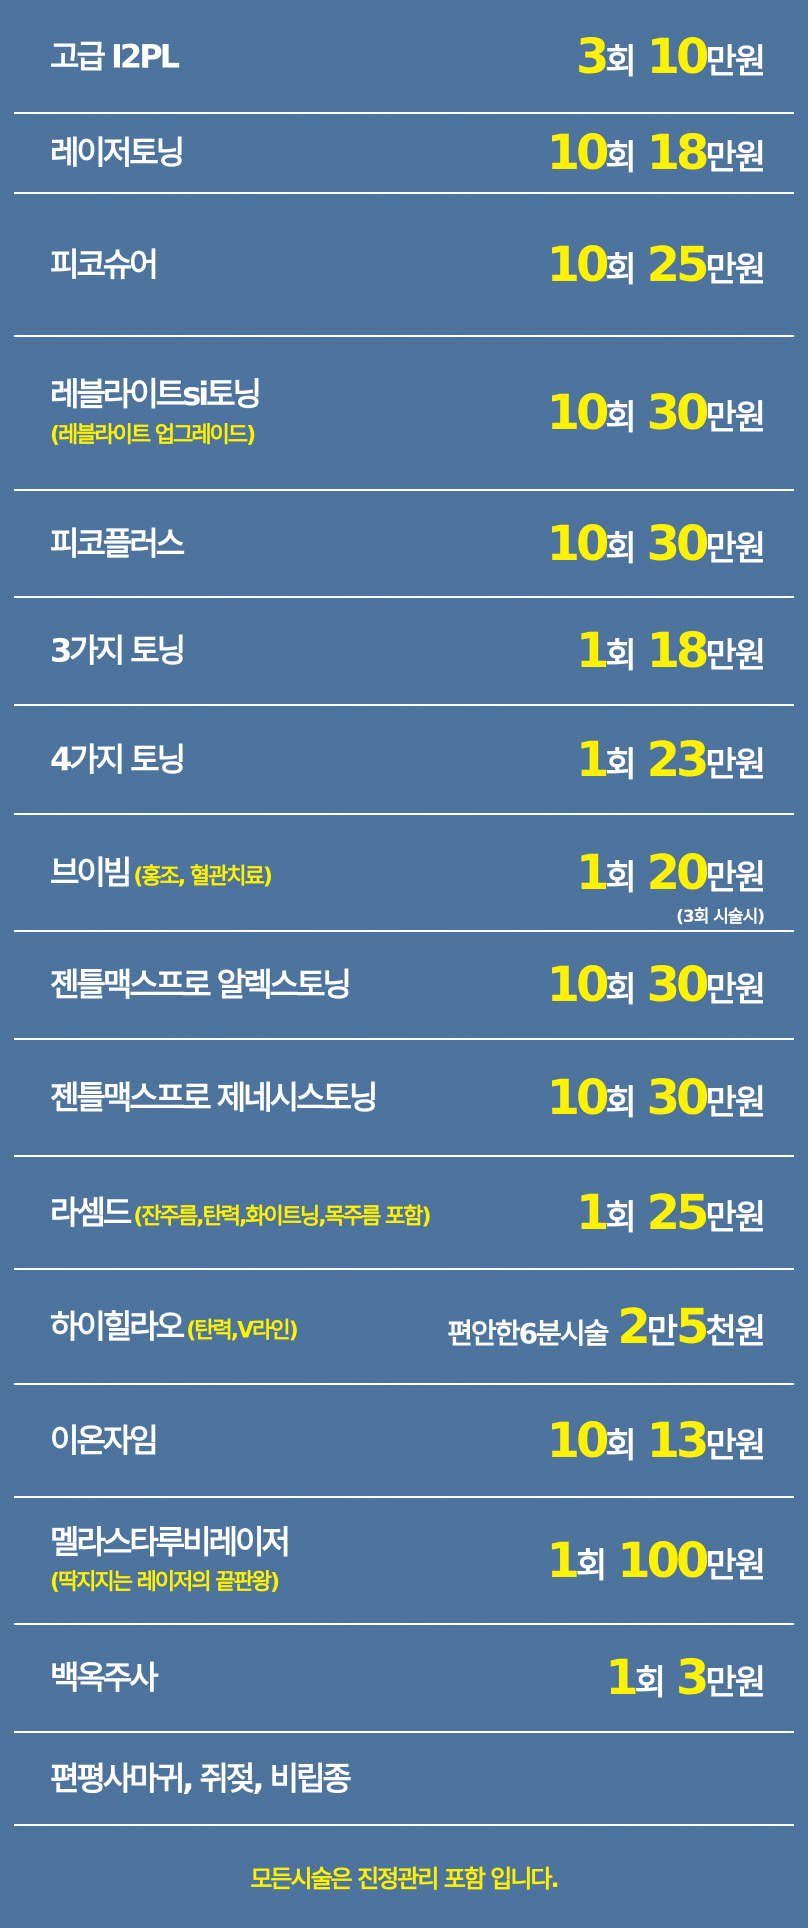 This screenshot has width=808, height=1928. I want to click on price: 10회 18만원, so click(656, 153).